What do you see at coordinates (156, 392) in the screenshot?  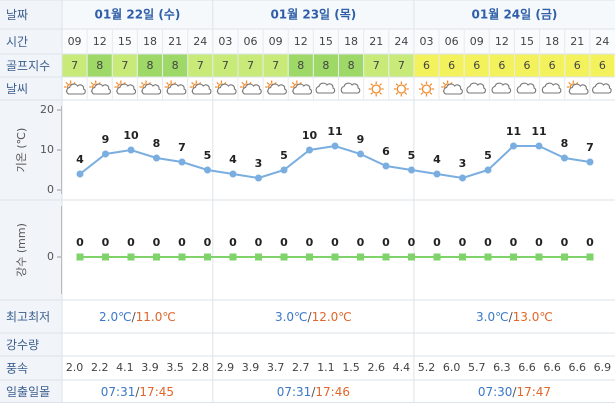 I see `sunset: 17:45` at bounding box center [156, 392].